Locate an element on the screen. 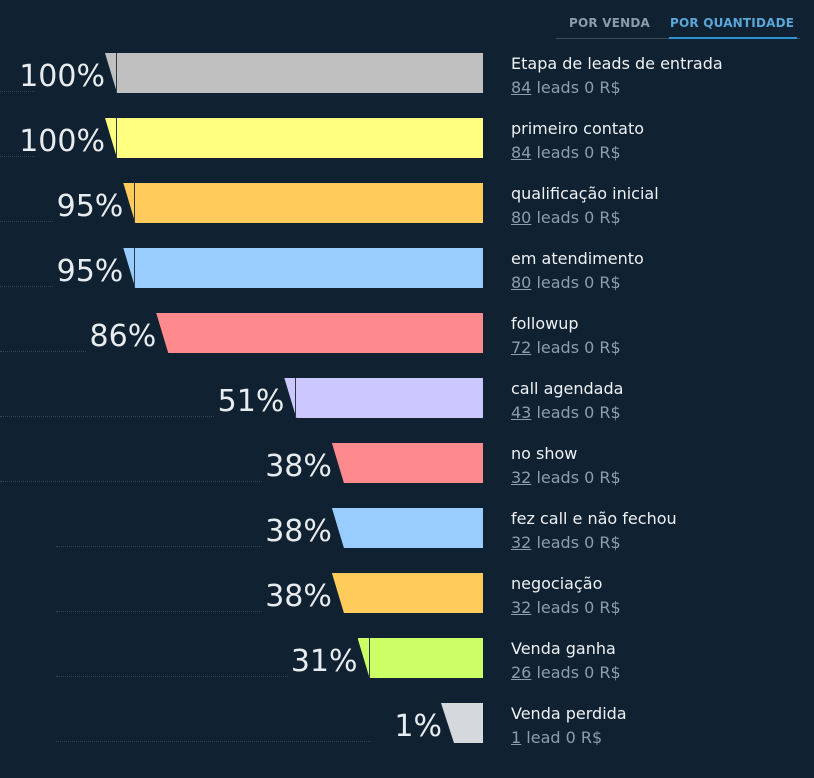 This screenshot has height=778, width=814. funnel-stage: 1% Venda perdida 1 lead 0 R$ is located at coordinates (407, 735).